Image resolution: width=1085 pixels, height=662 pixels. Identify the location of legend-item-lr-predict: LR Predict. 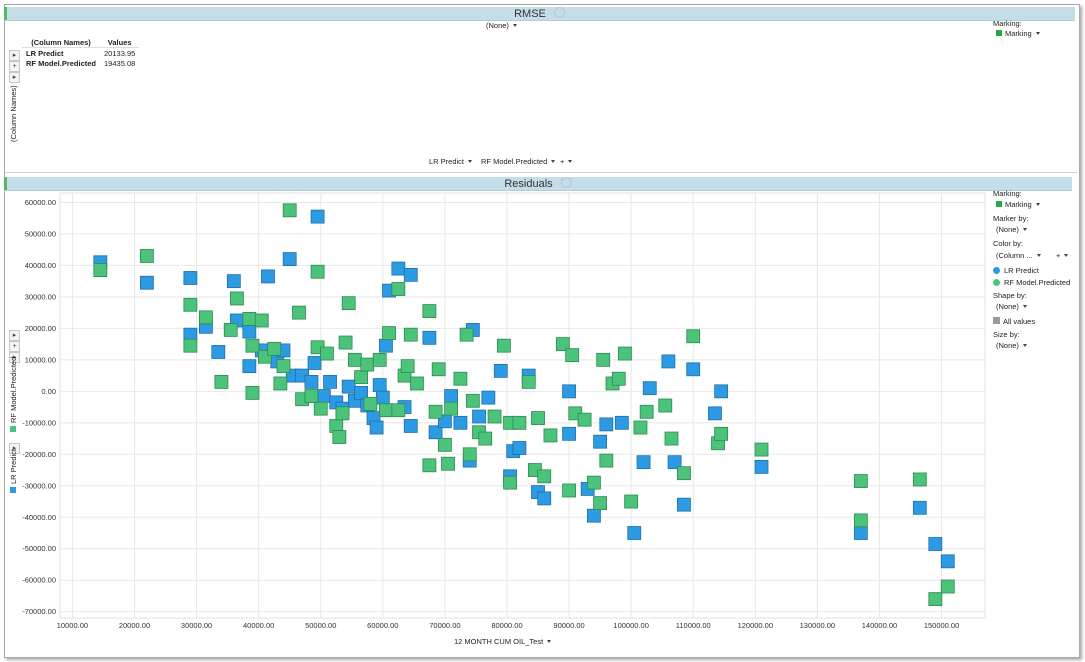
(1016, 271).